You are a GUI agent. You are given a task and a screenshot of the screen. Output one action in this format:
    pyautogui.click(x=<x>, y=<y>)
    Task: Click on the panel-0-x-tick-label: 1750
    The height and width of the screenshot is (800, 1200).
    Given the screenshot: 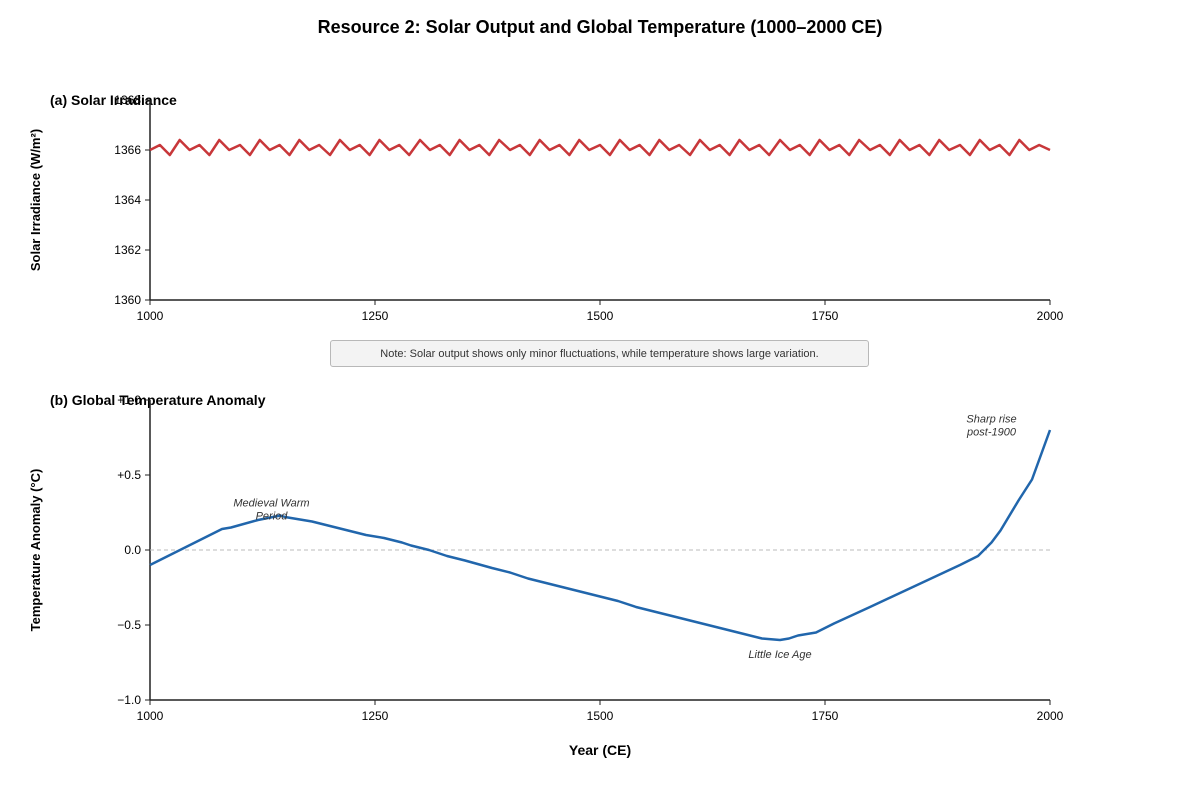 What is the action you would take?
    pyautogui.click(x=825, y=316)
    